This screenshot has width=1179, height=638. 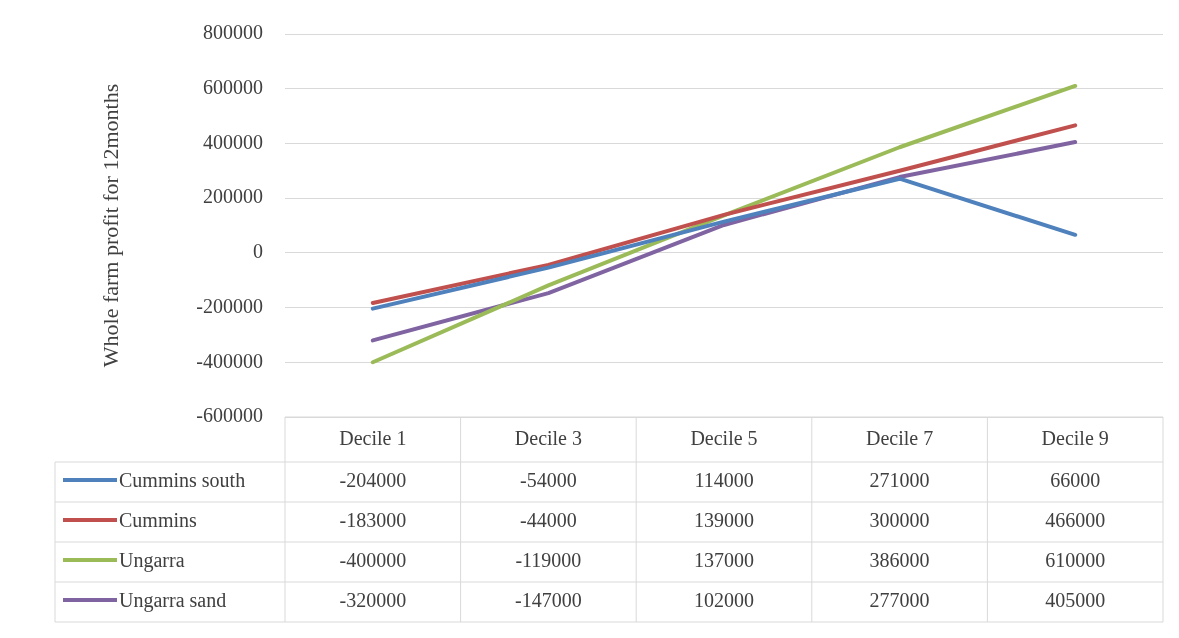 What do you see at coordinates (548, 560) in the screenshot?
I see `data-label: -119000` at bounding box center [548, 560].